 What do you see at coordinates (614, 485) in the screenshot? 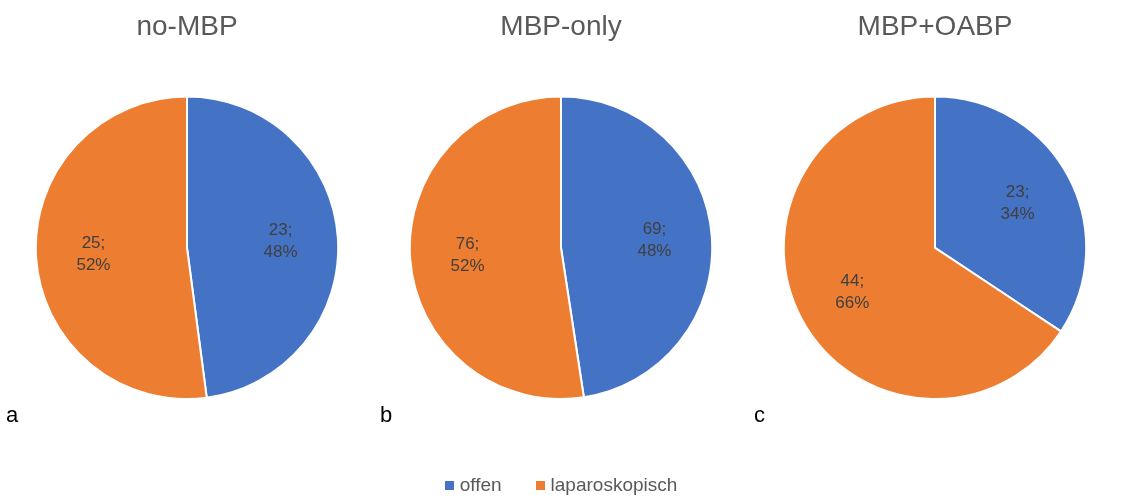
I see `legend-label: laparoskopisch` at bounding box center [614, 485].